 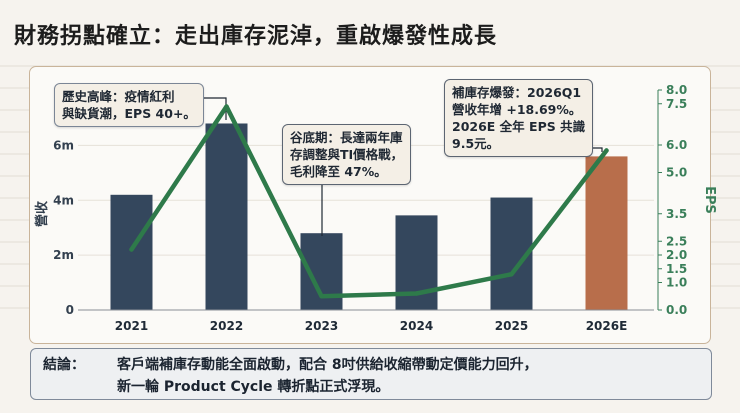 I want to click on eps-point-2021, so click(x=131, y=249).